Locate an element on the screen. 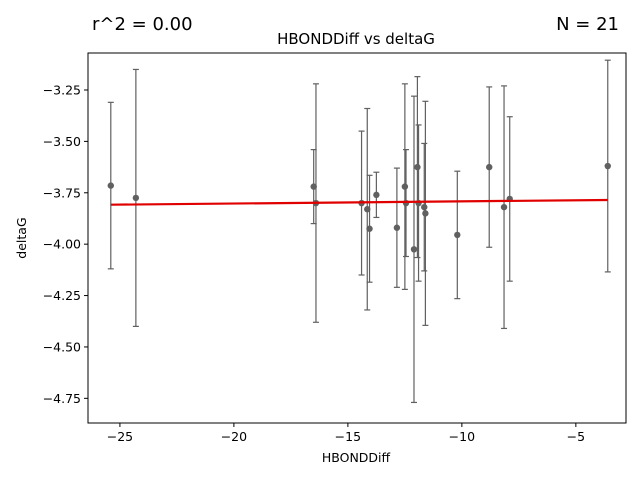 Image resolution: width=640 pixels, height=480 pixels. y-tick-label: −4.75 is located at coordinates (62, 398).